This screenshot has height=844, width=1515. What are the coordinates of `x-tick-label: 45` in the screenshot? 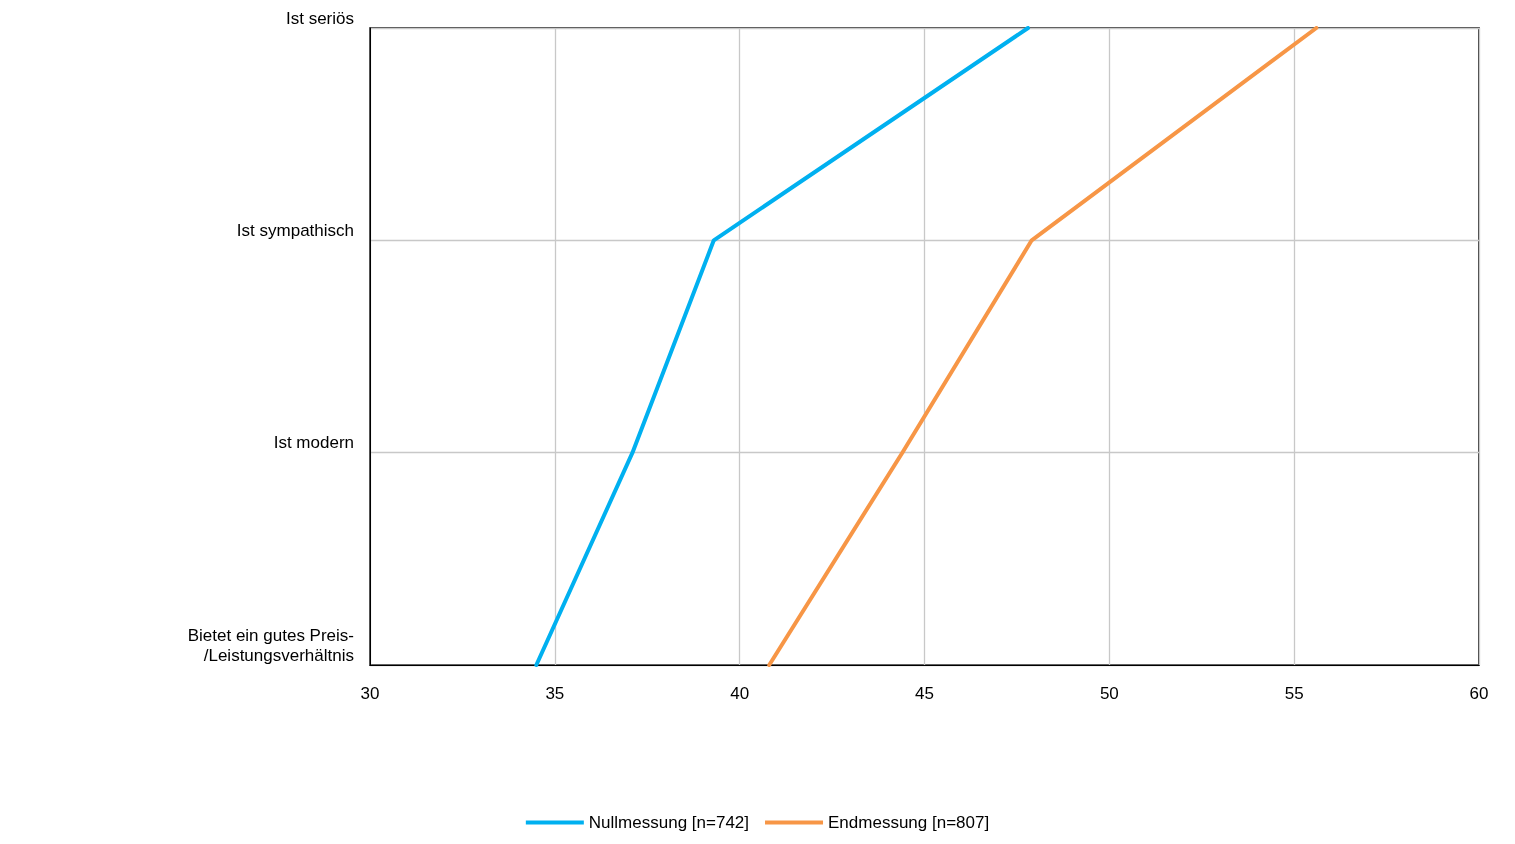 It's located at (924, 693).